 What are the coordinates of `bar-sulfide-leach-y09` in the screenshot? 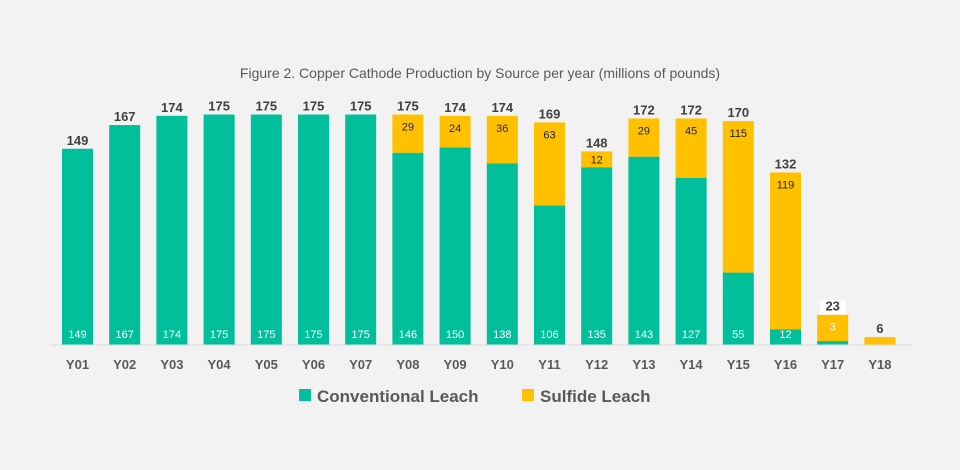 It's located at (455, 131).